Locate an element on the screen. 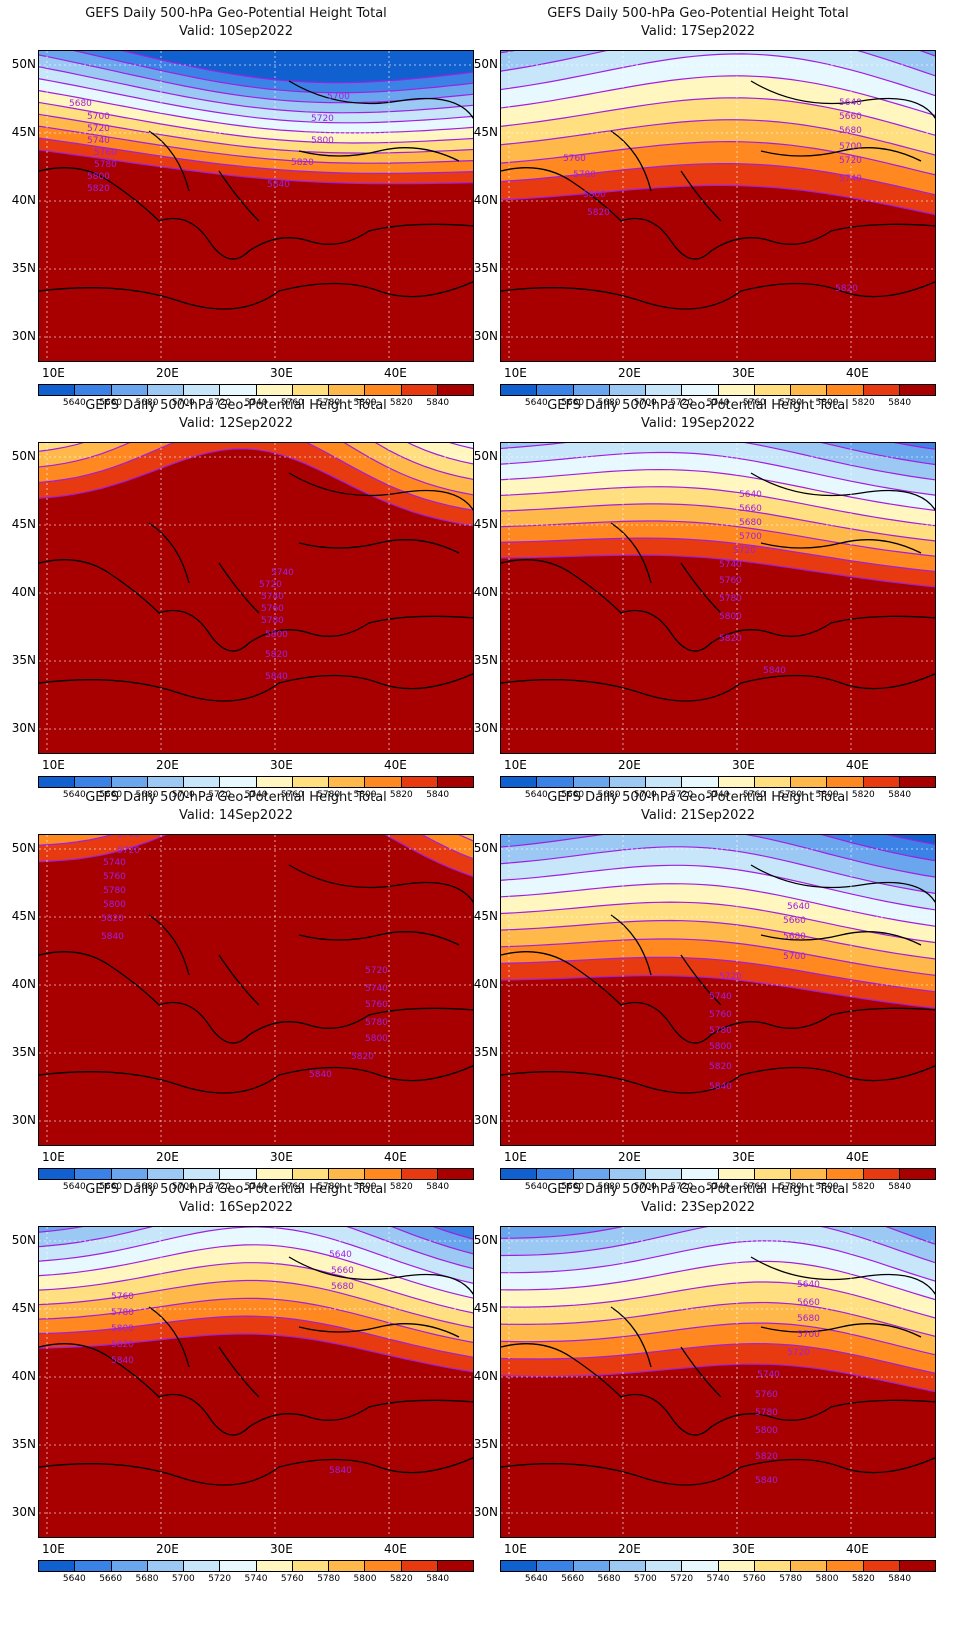 The height and width of the screenshot is (1640, 964). colorbar-tick-label: 5640 is located at coordinates (536, 1187).